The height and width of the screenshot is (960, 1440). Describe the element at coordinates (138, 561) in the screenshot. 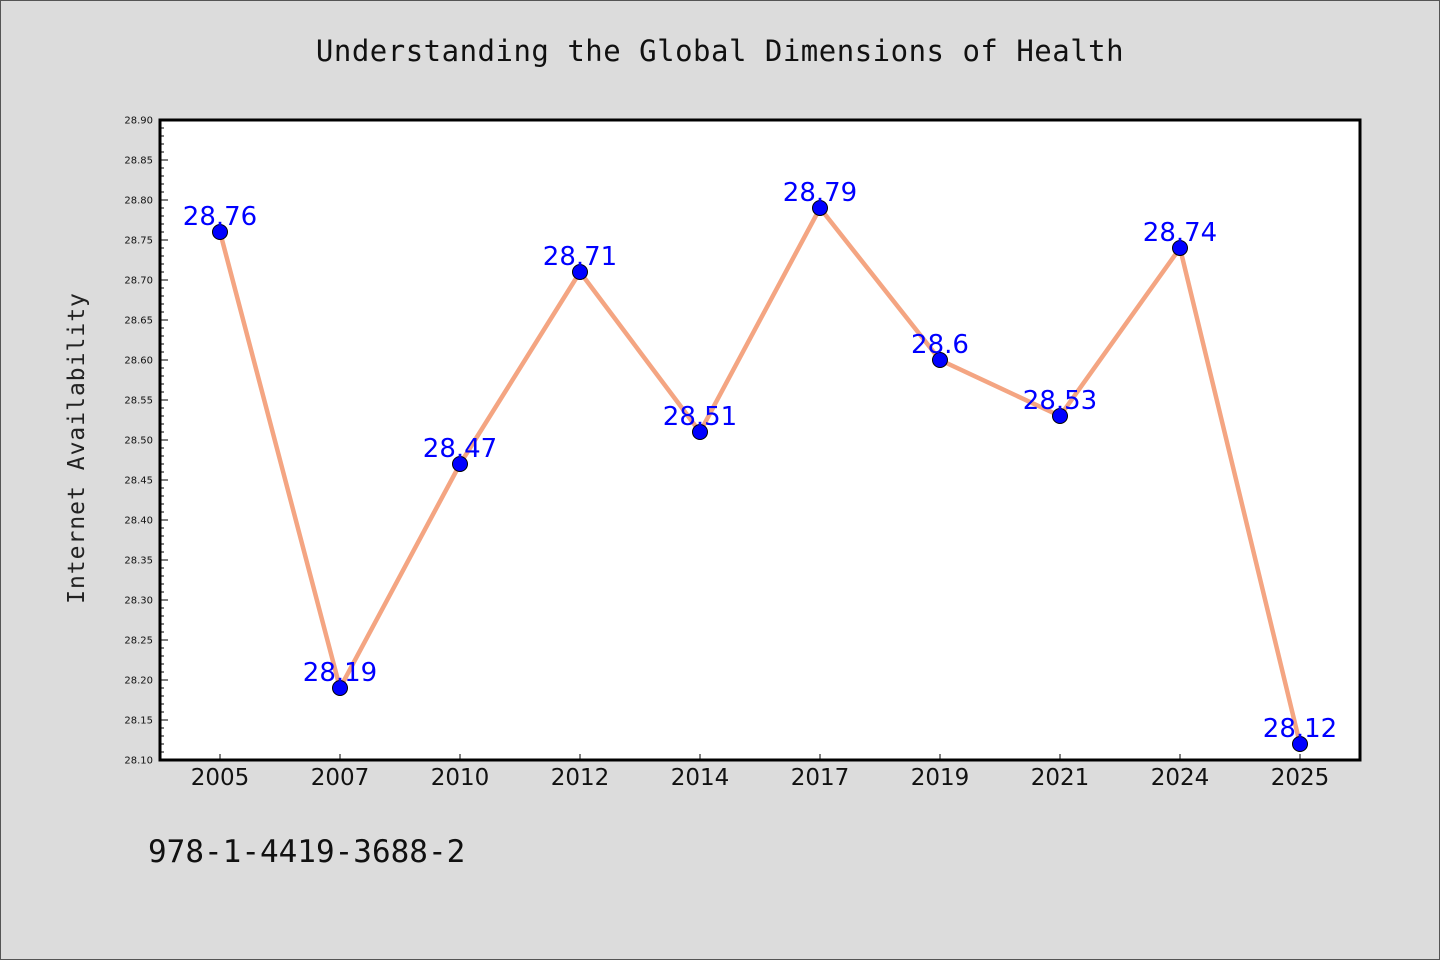

I see `y-tick-label: 28.35` at that location.